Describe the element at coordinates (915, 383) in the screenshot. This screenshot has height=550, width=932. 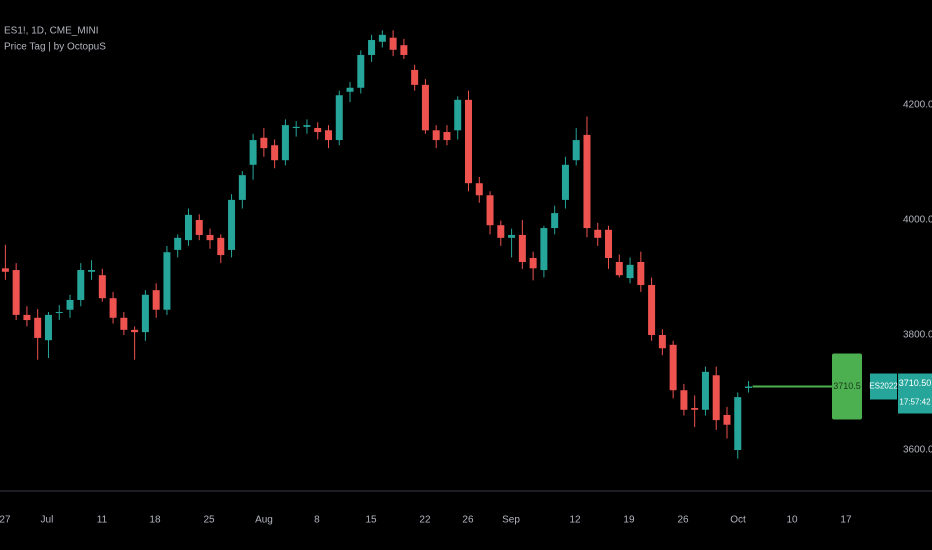
I see `last-price-label: 3710.50` at that location.